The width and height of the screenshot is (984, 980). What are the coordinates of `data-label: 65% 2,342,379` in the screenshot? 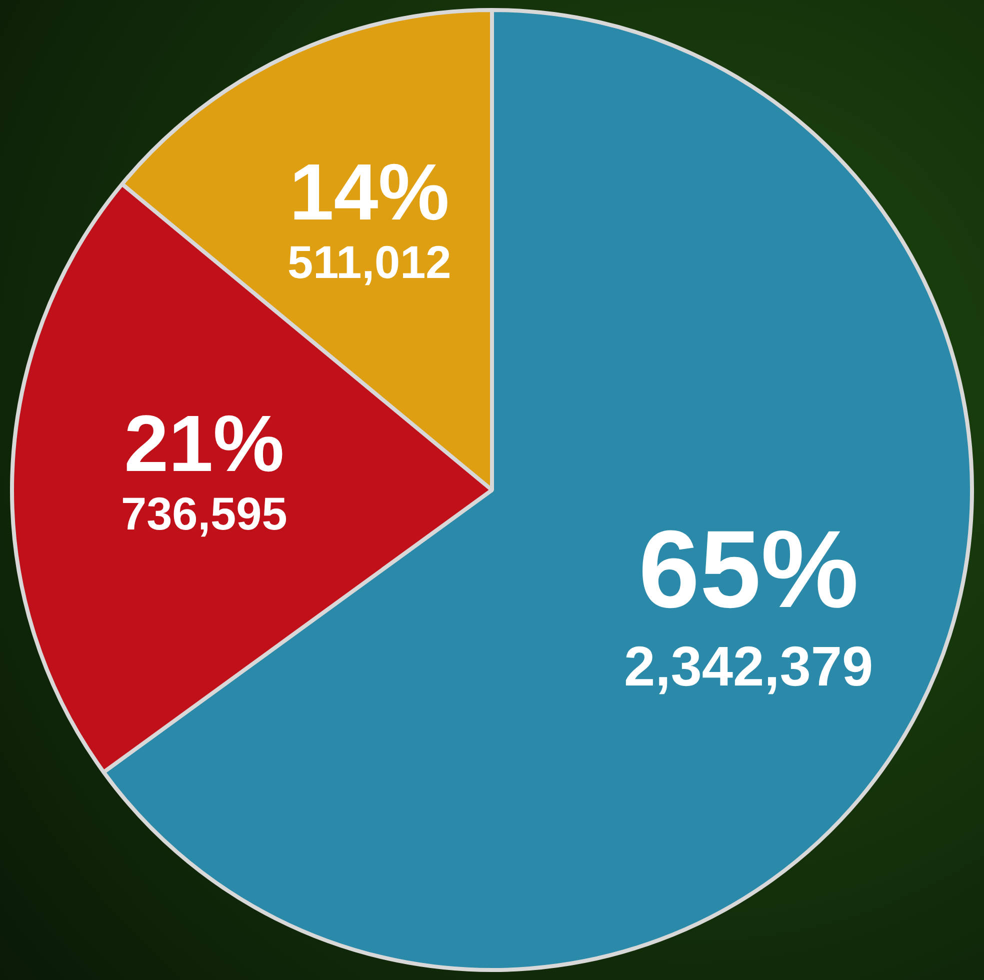 It's located at (749, 603).